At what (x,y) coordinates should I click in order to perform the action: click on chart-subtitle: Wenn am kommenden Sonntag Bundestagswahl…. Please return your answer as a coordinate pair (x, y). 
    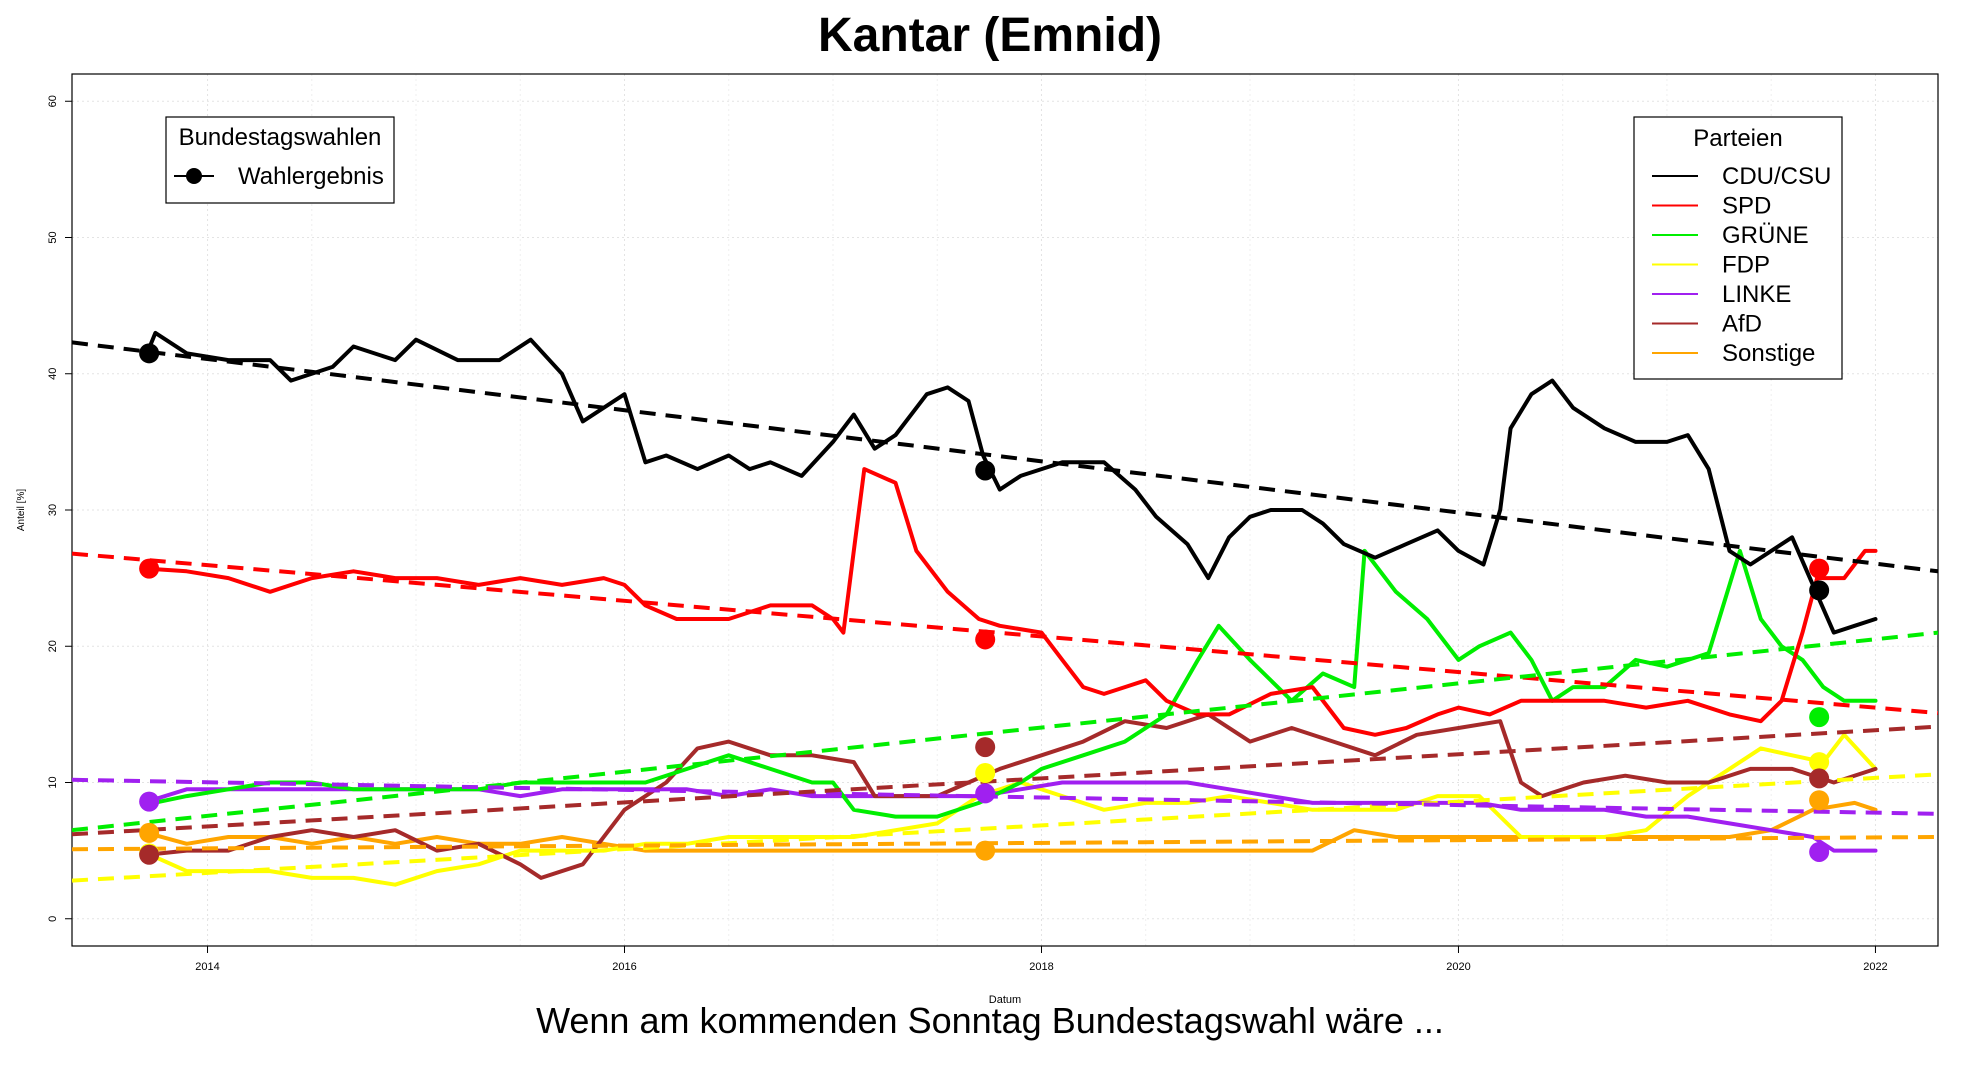
    Looking at the image, I should click on (990, 1020).